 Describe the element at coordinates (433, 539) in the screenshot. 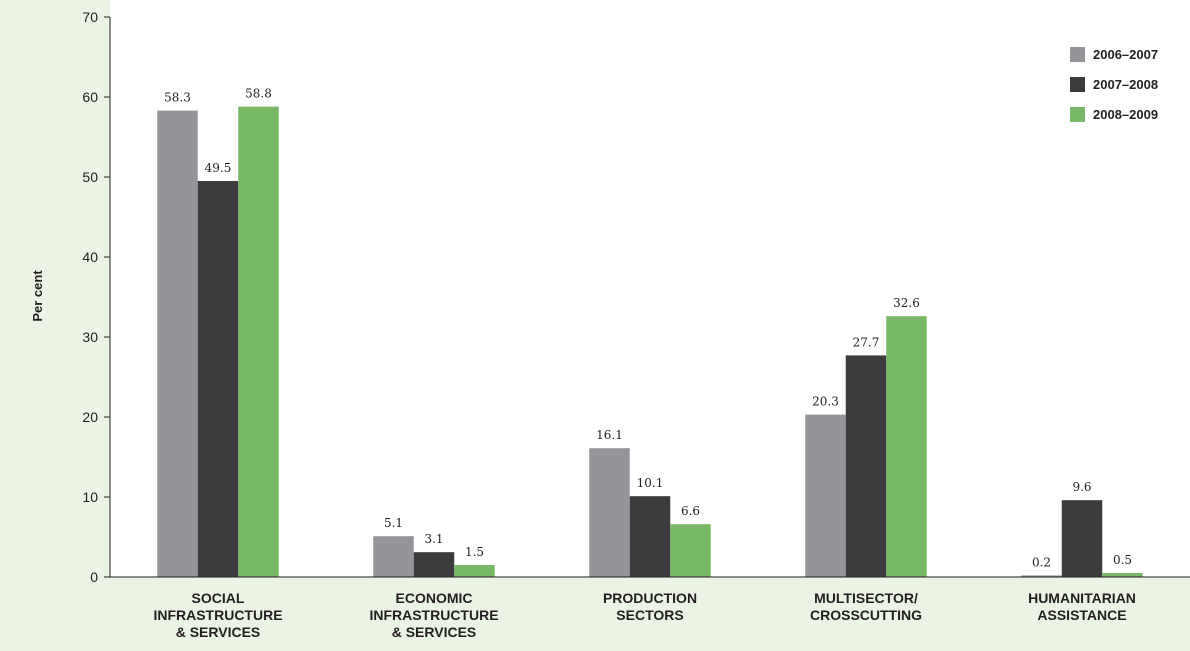

I see `data-label: 3.1` at that location.